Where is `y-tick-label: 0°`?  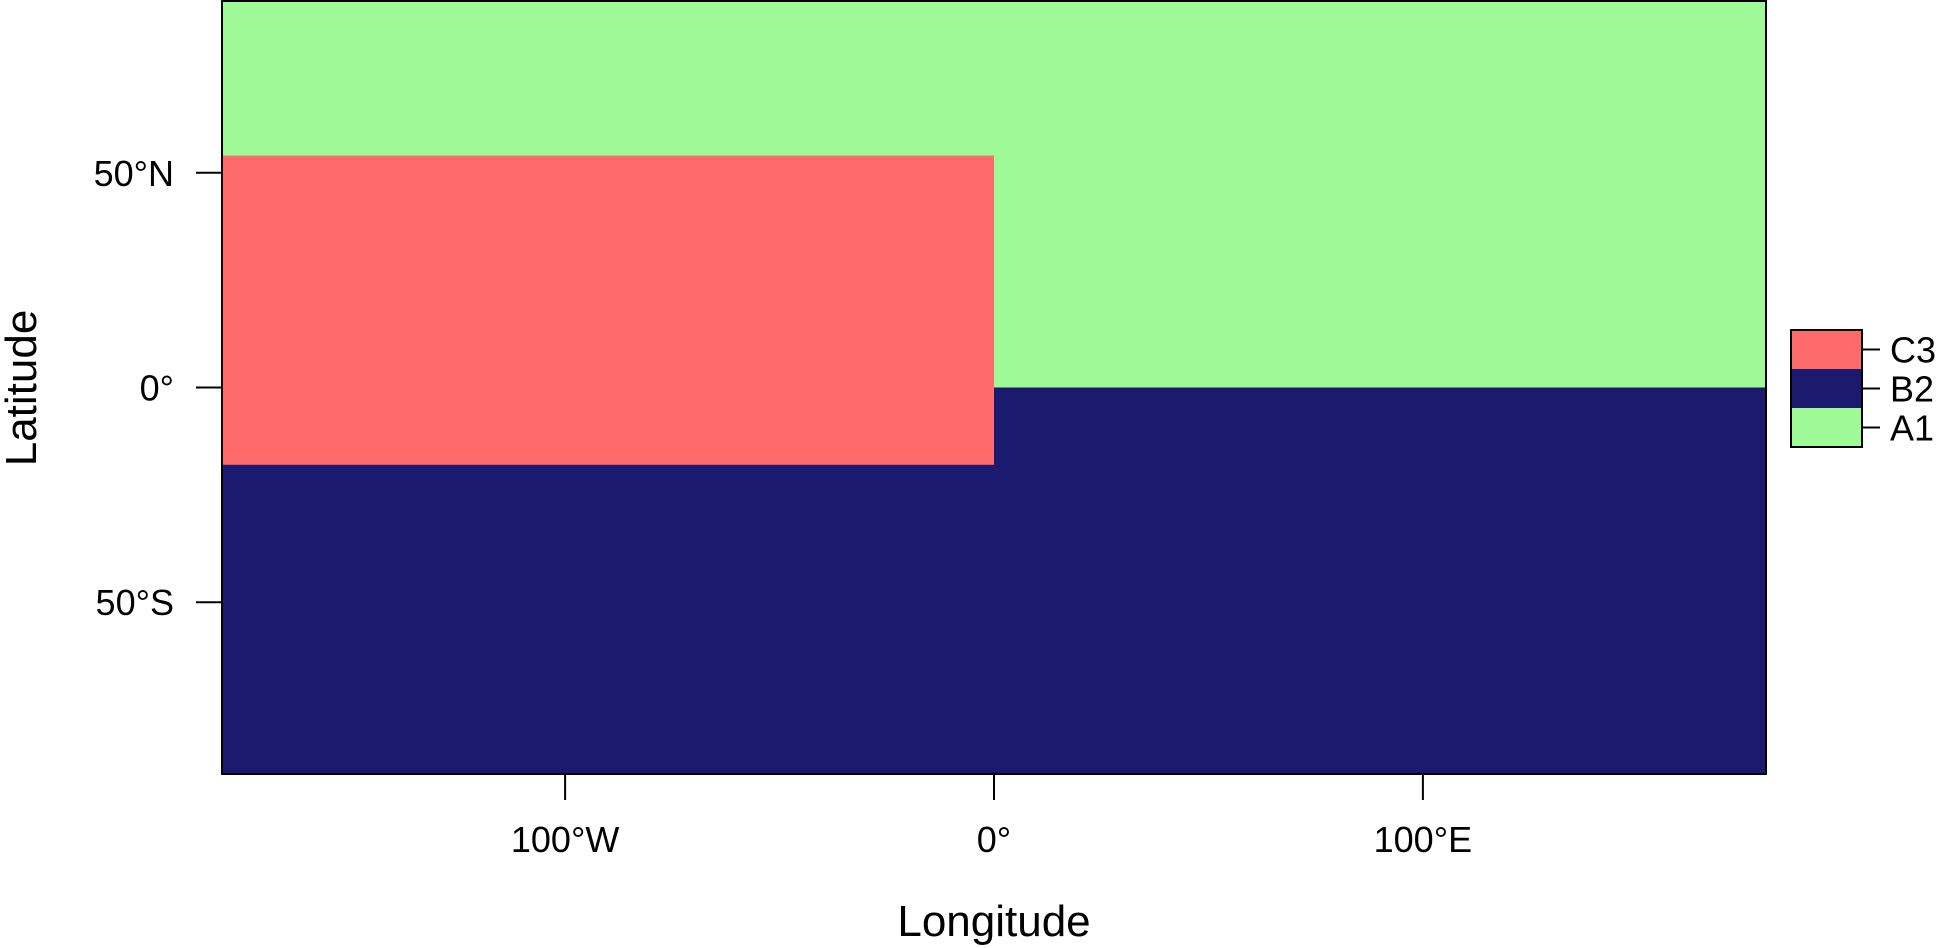
y-tick-label: 0° is located at coordinates (157, 388).